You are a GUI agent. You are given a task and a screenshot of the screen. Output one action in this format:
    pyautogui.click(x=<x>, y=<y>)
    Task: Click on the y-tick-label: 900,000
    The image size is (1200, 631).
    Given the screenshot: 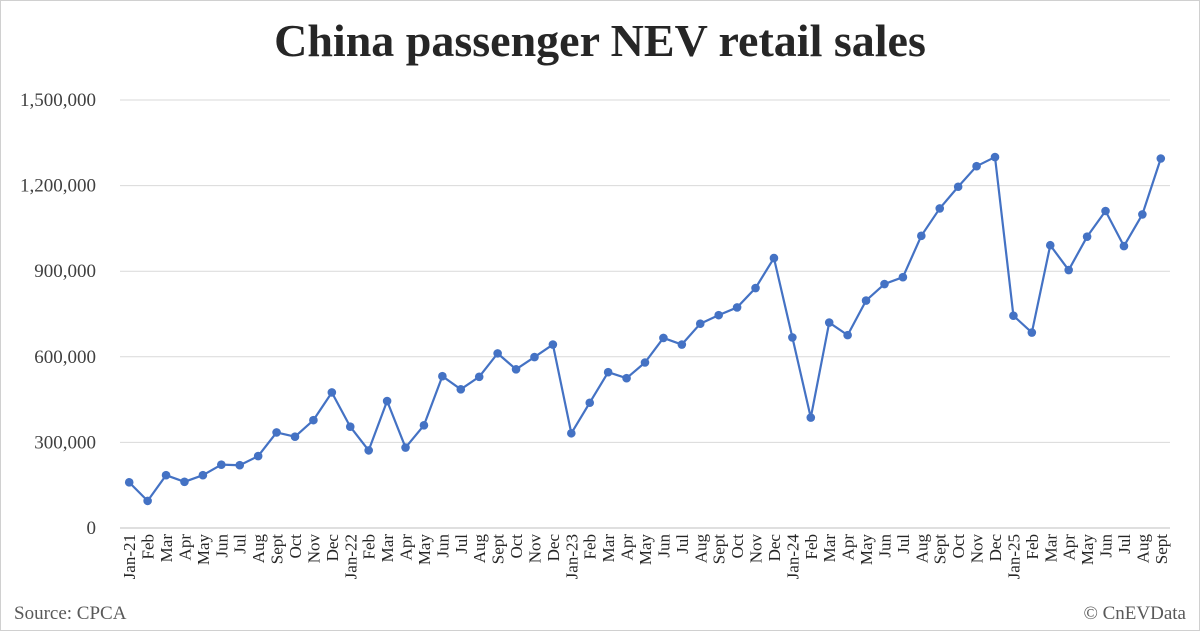 What is the action you would take?
    pyautogui.click(x=65, y=271)
    